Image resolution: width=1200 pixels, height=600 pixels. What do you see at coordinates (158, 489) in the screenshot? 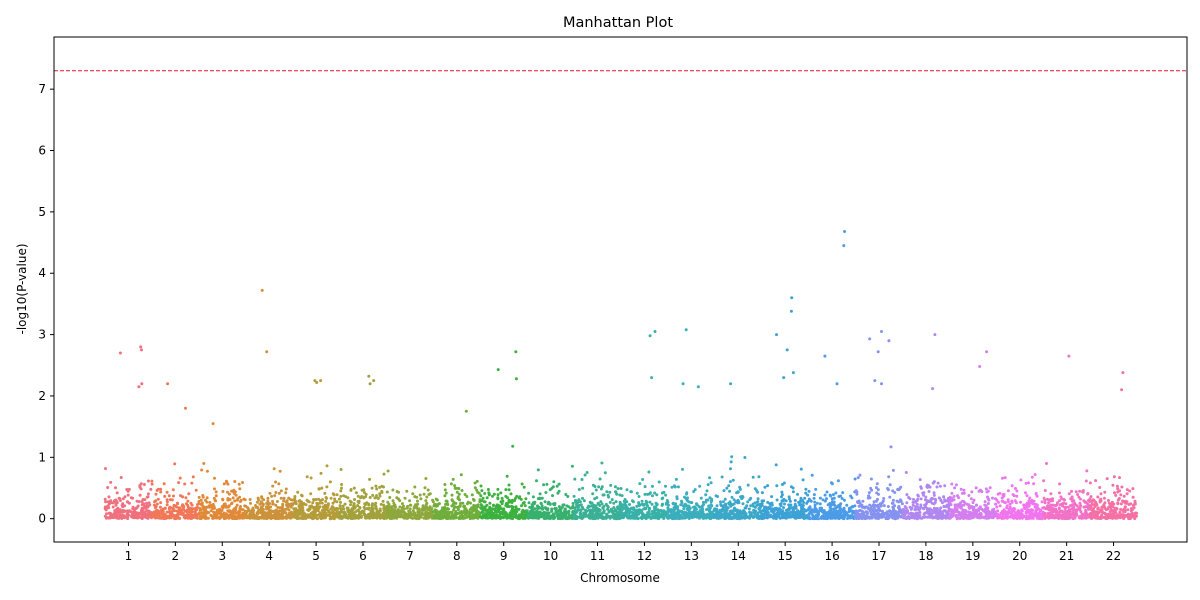
I see `data-point-chr2` at bounding box center [158, 489].